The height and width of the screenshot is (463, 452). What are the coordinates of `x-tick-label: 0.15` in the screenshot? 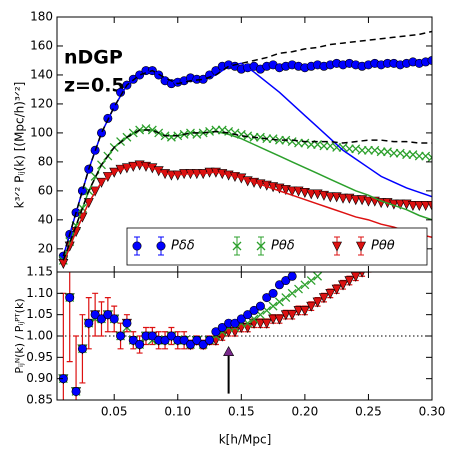 It's located at (241, 412).